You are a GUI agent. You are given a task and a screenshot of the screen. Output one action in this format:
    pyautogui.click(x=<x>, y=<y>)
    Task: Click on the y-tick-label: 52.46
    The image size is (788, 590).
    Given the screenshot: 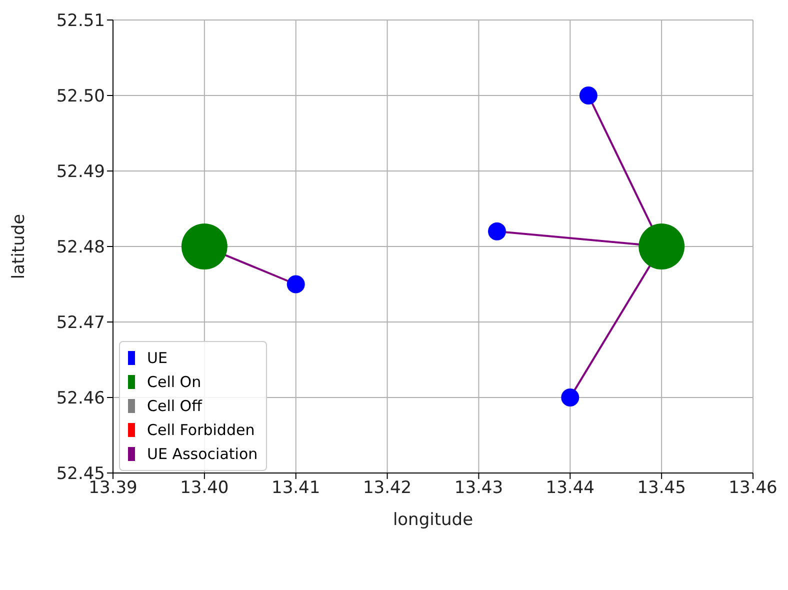 What is the action you would take?
    pyautogui.click(x=80, y=398)
    